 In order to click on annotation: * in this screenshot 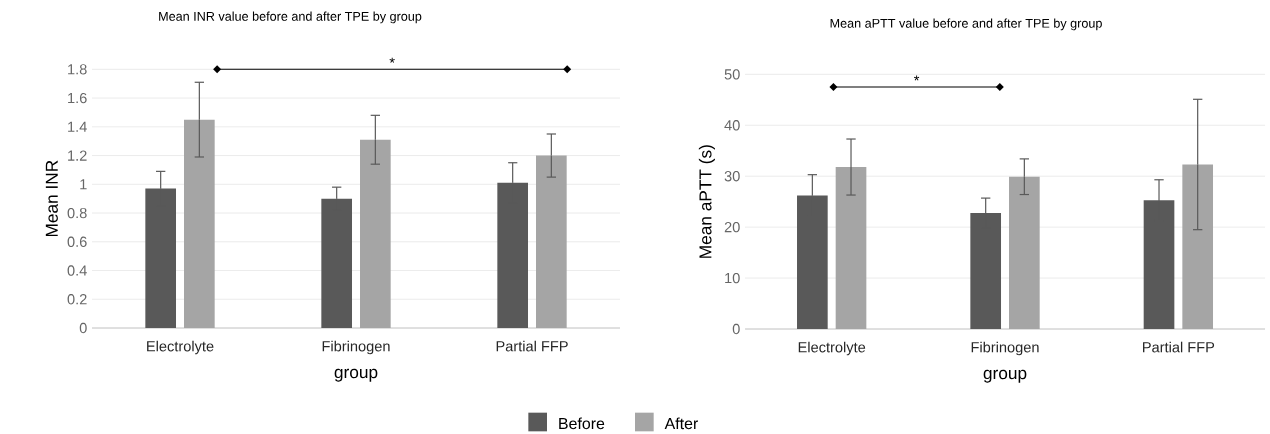, I will do `click(916, 78)`.